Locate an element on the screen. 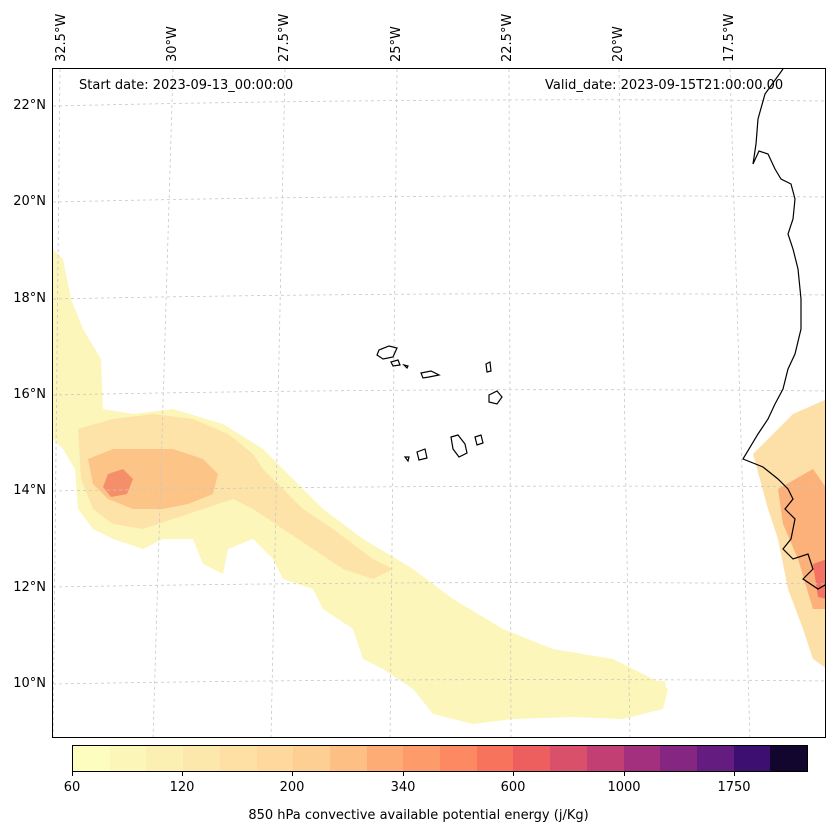 This screenshot has width=837, height=836. lon-label-25: 25°W is located at coordinates (396, 44).